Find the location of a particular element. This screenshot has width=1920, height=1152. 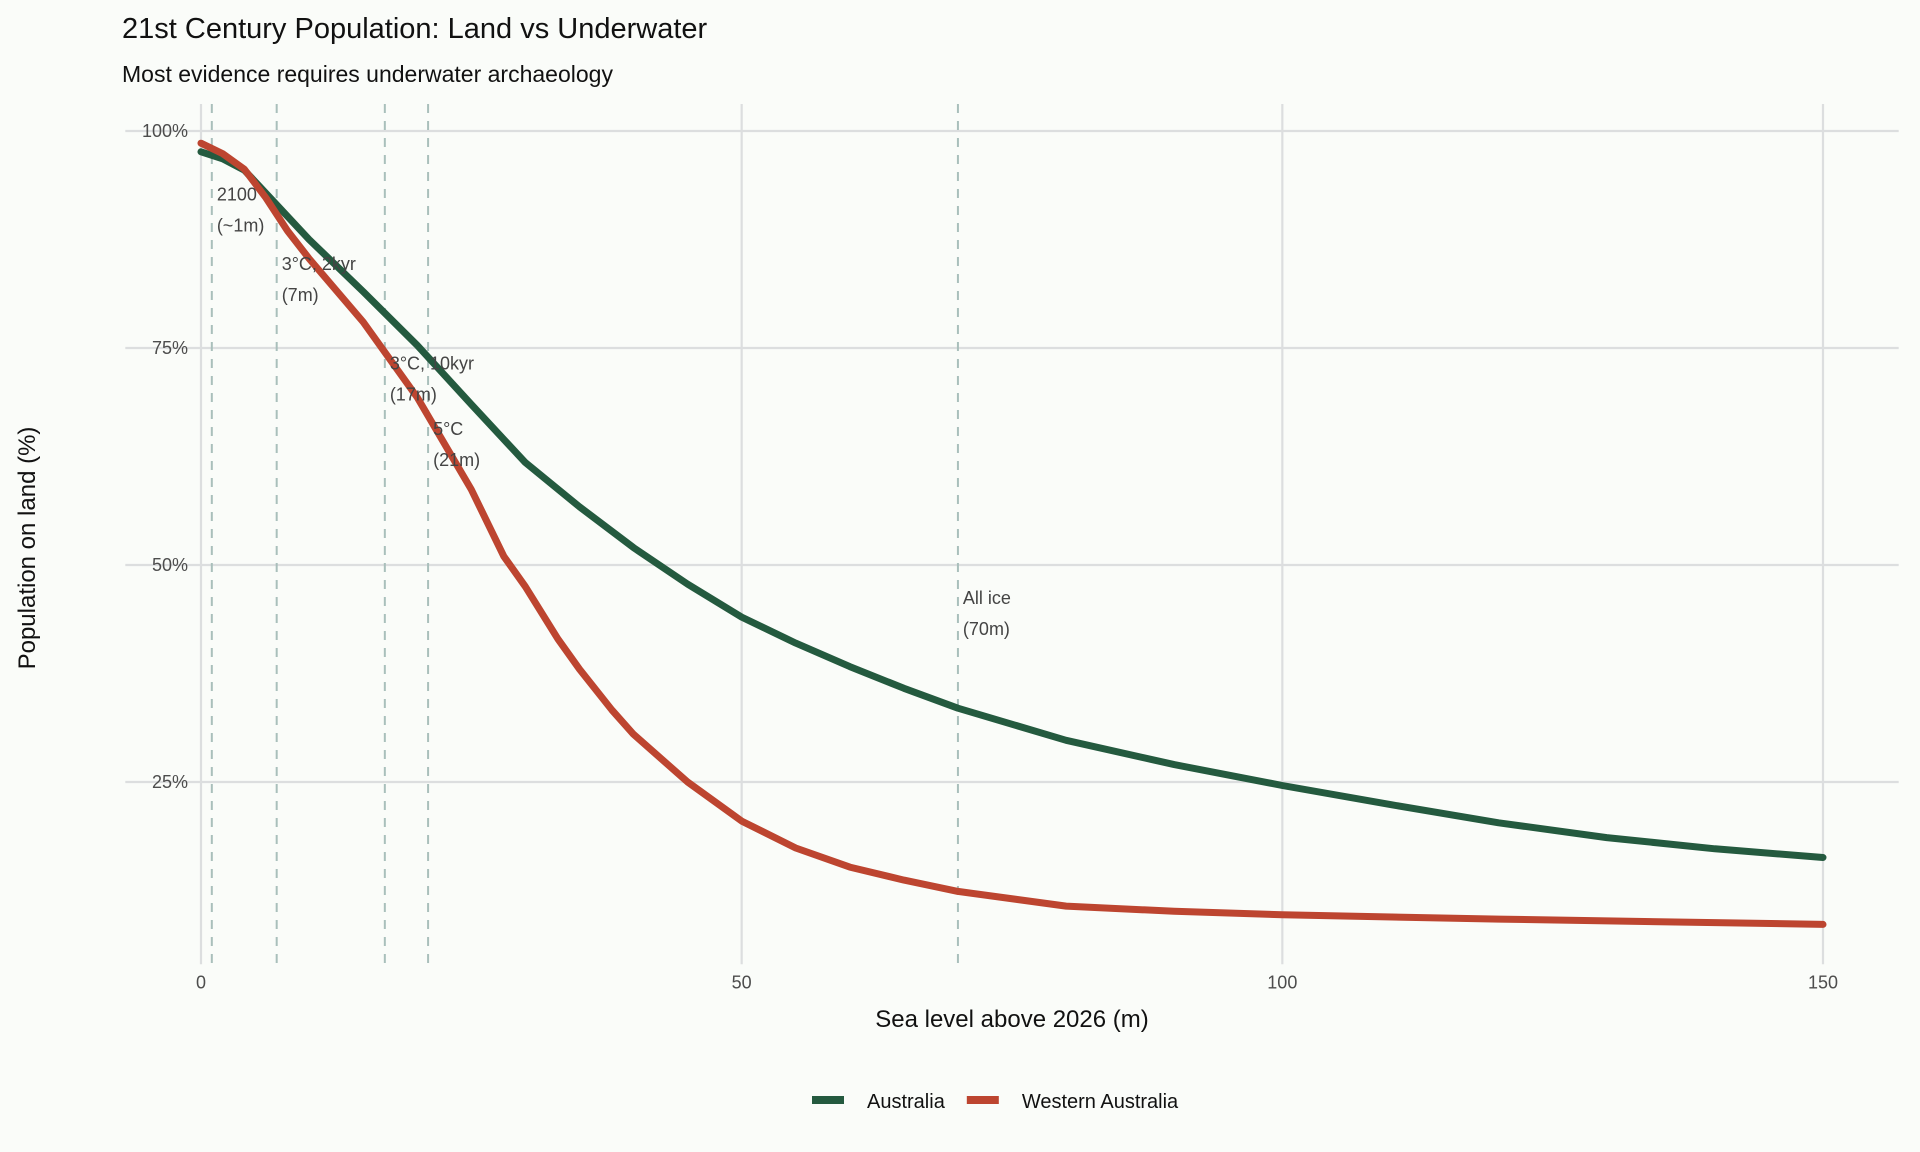

x-tick-label: 0 is located at coordinates (201, 982).